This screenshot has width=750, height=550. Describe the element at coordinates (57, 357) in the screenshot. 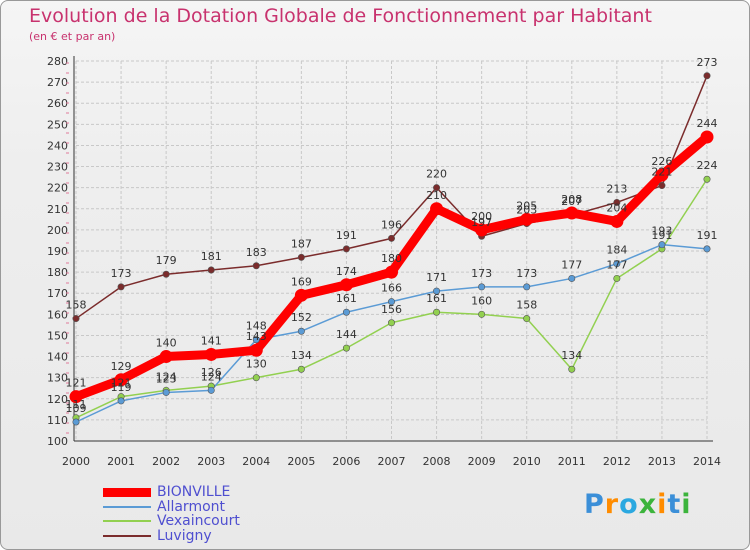

I see `y-tick-label: 140` at that location.